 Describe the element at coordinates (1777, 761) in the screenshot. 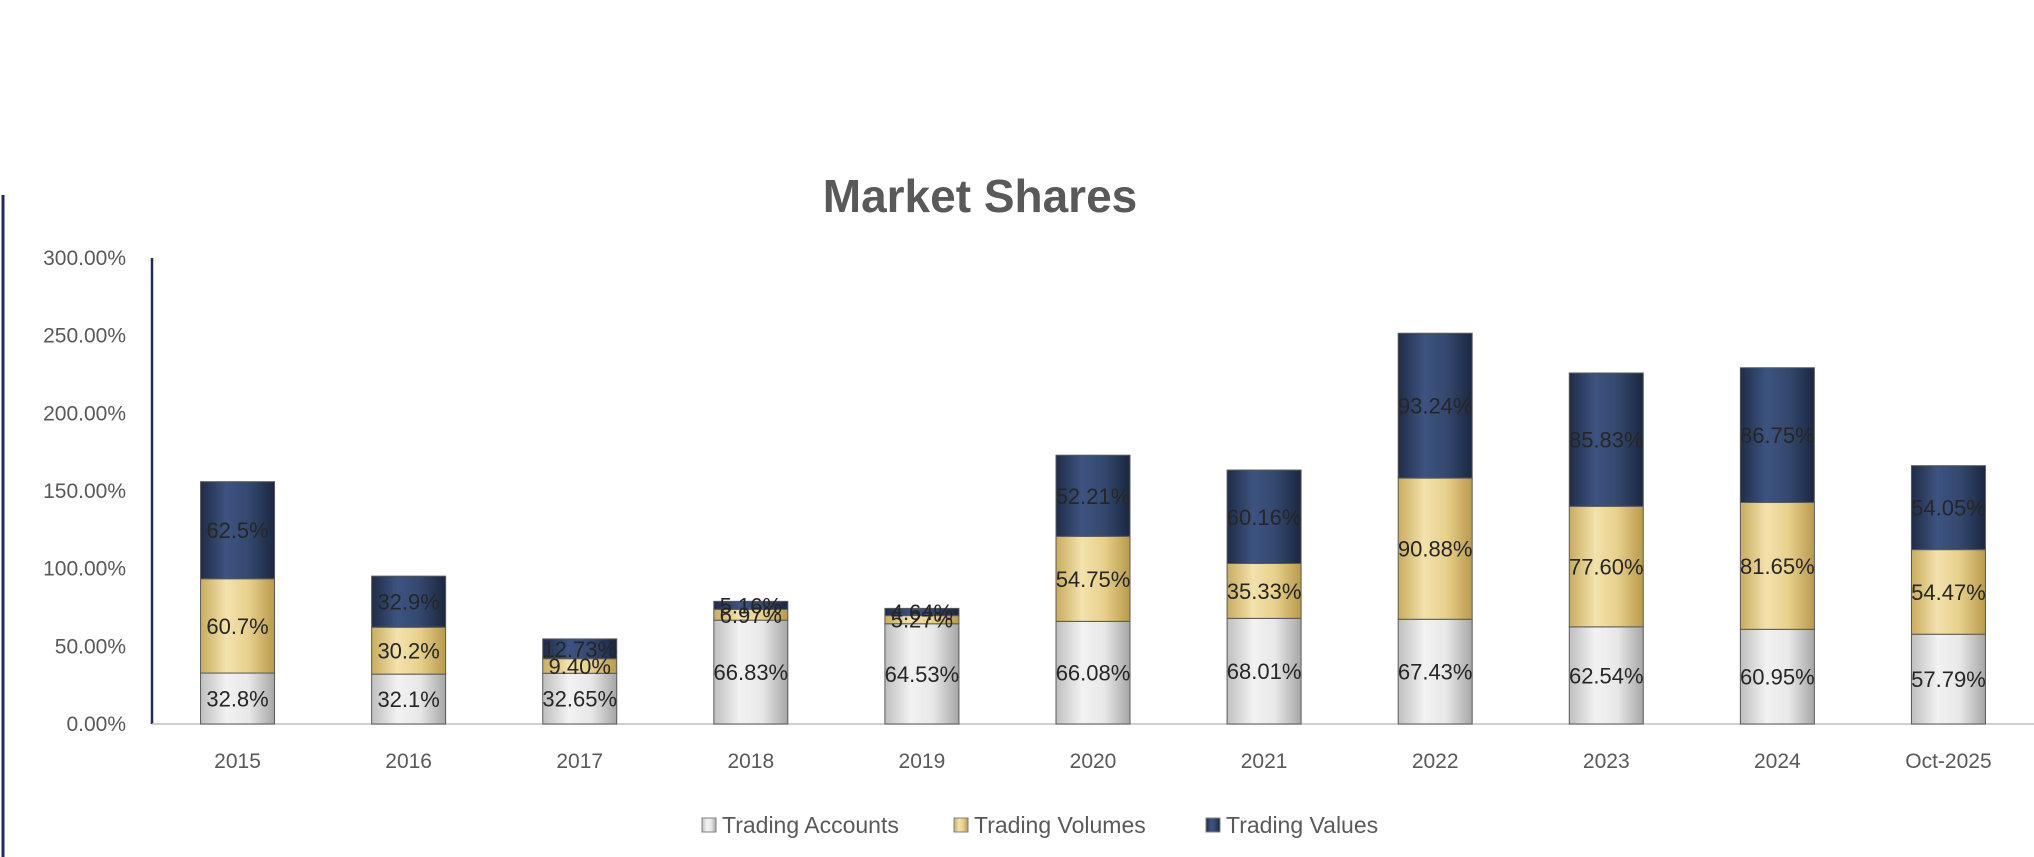

I see `x-tick-label: 2024` at that location.